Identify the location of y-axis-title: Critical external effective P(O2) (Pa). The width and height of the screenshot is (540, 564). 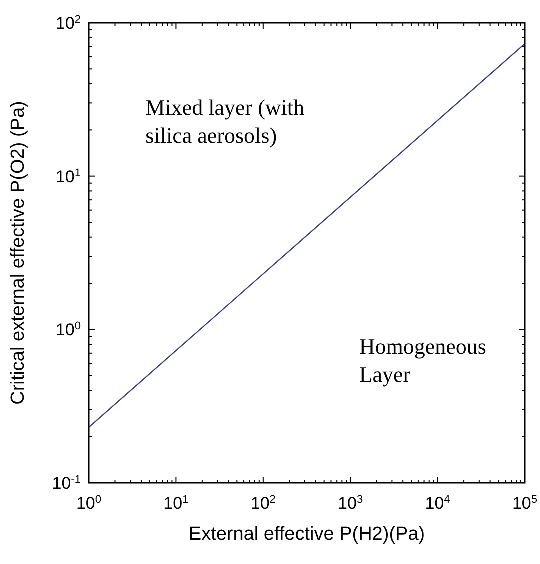
(18, 253).